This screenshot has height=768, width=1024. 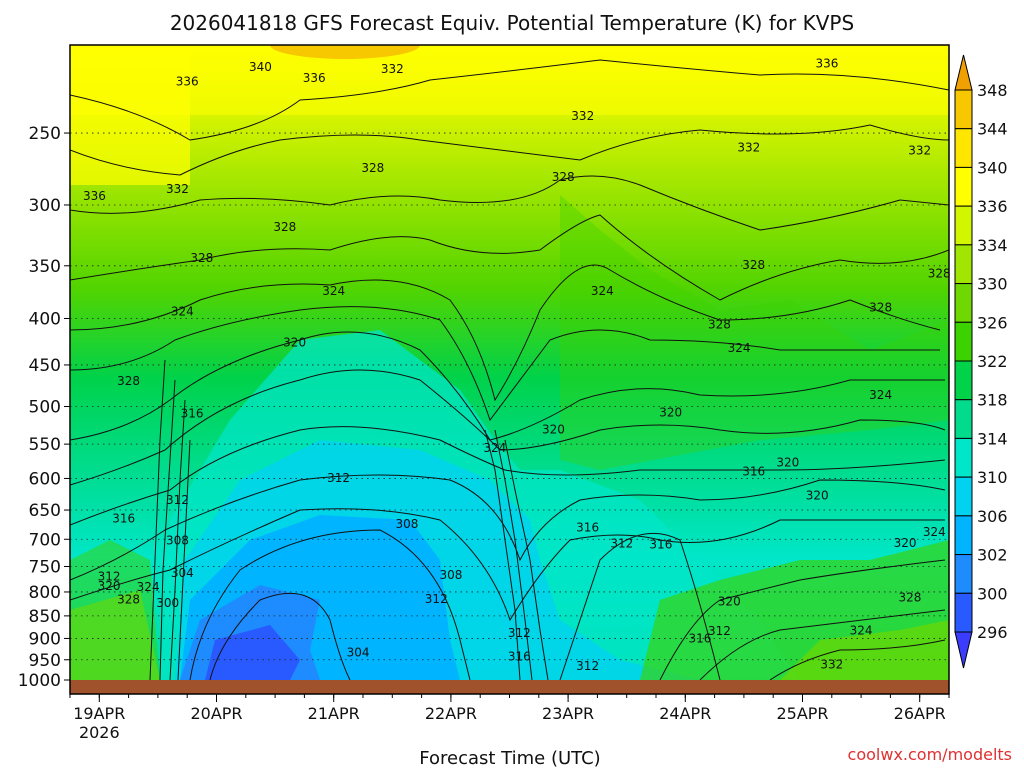 What do you see at coordinates (45, 206) in the screenshot?
I see `y-tick-label: 300` at bounding box center [45, 206].